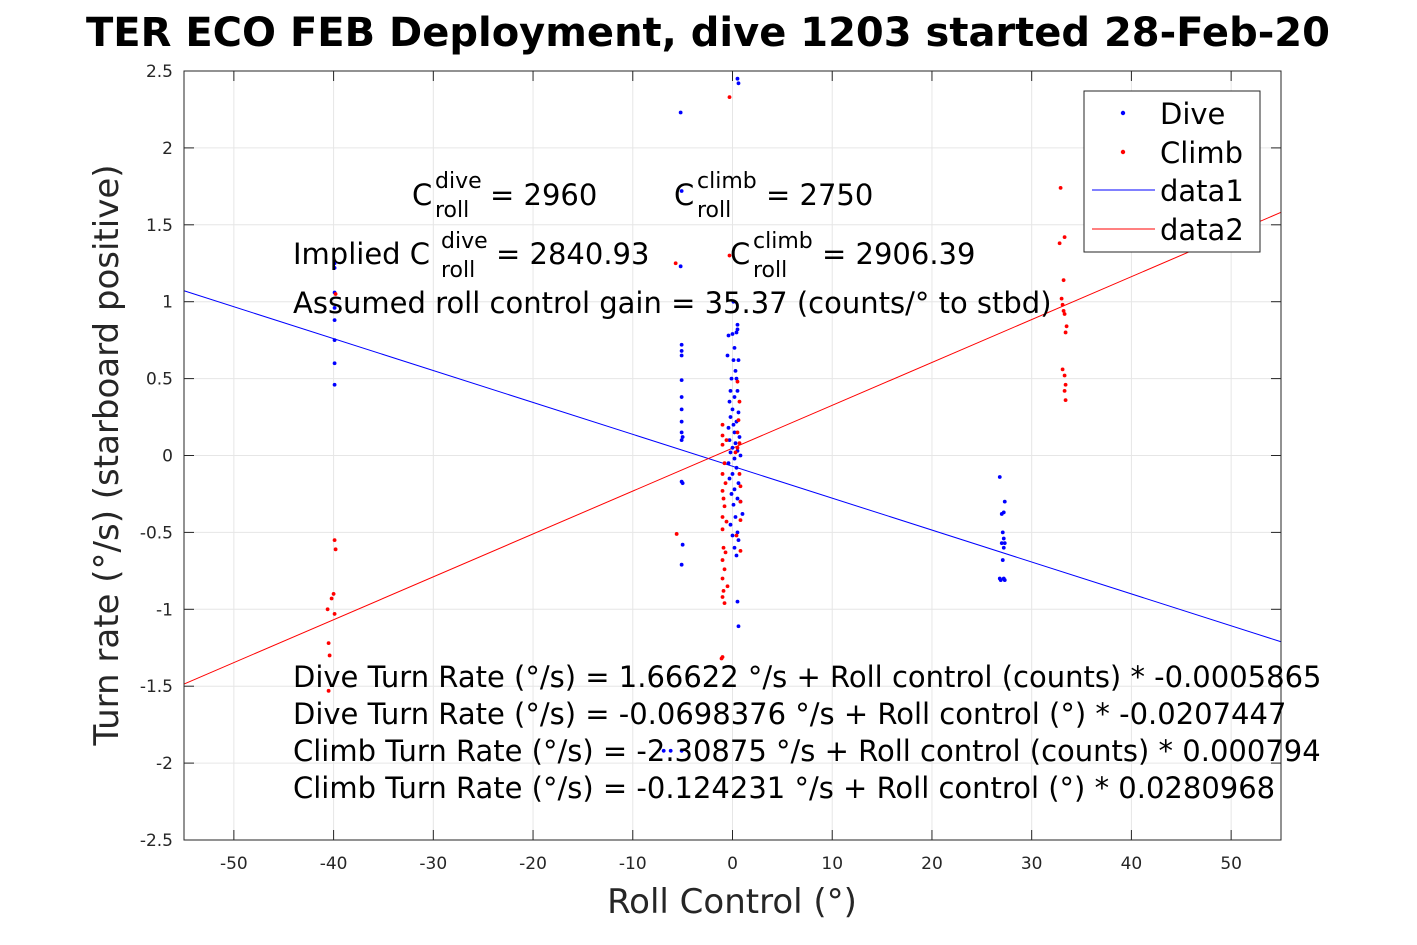 The width and height of the screenshot is (1417, 945). I want to click on annotation-implied-dive-sup: dive, so click(464, 241).